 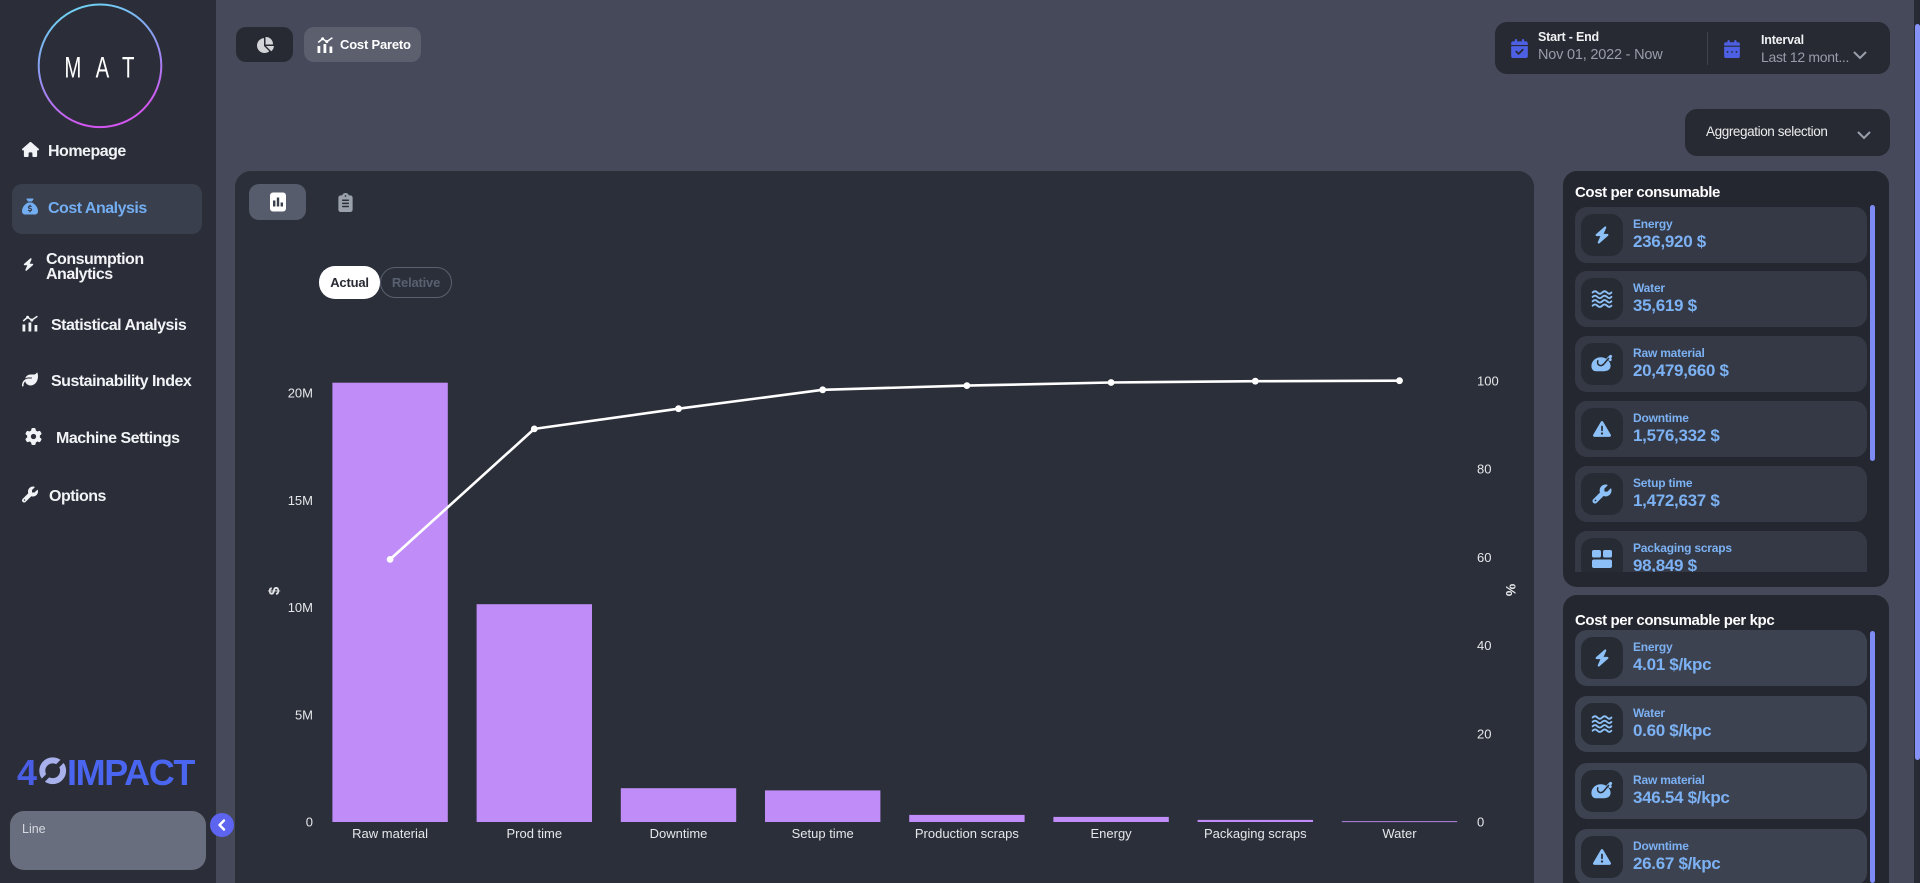 What do you see at coordinates (1488, 381) in the screenshot?
I see `svg-text: 100` at bounding box center [1488, 381].